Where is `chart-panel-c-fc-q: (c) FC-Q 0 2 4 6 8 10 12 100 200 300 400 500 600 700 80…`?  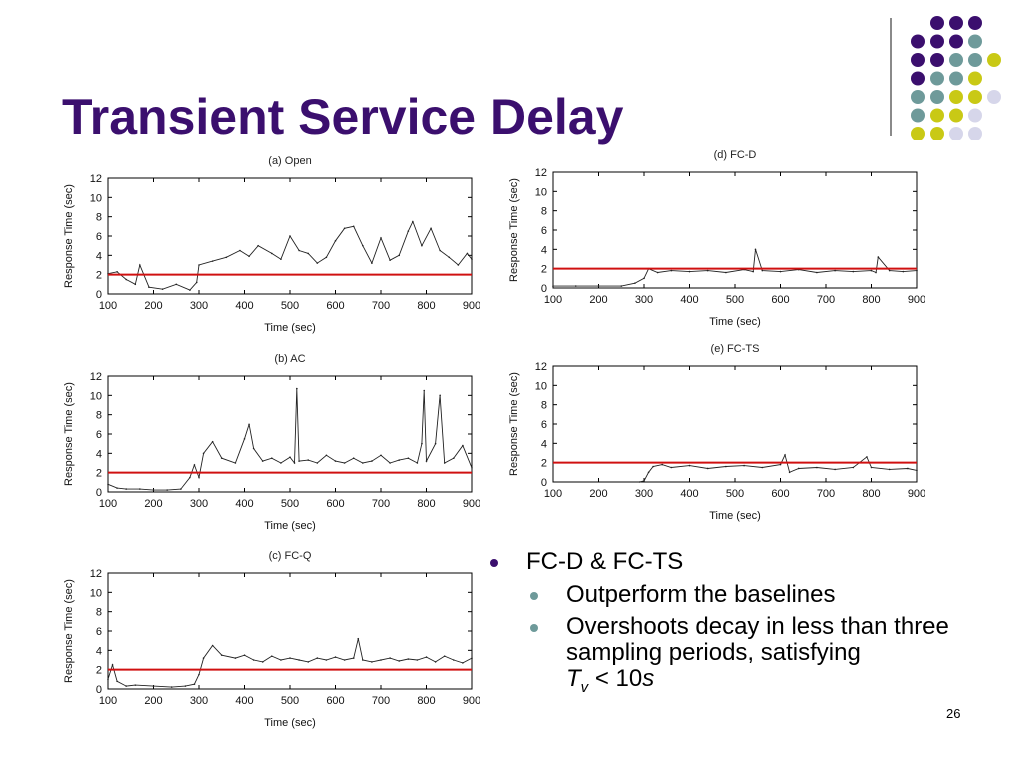 chart-panel-c-fc-q: (c) FC-Q 0 2 4 6 8 10 12 100 200 300 400 500 600 700 80… is located at coordinates (270, 642).